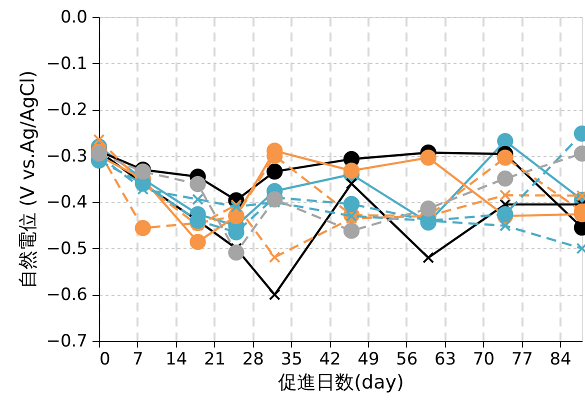  Describe the element at coordinates (215, 360) in the screenshot. I see `x-tick-label: 21` at that location.